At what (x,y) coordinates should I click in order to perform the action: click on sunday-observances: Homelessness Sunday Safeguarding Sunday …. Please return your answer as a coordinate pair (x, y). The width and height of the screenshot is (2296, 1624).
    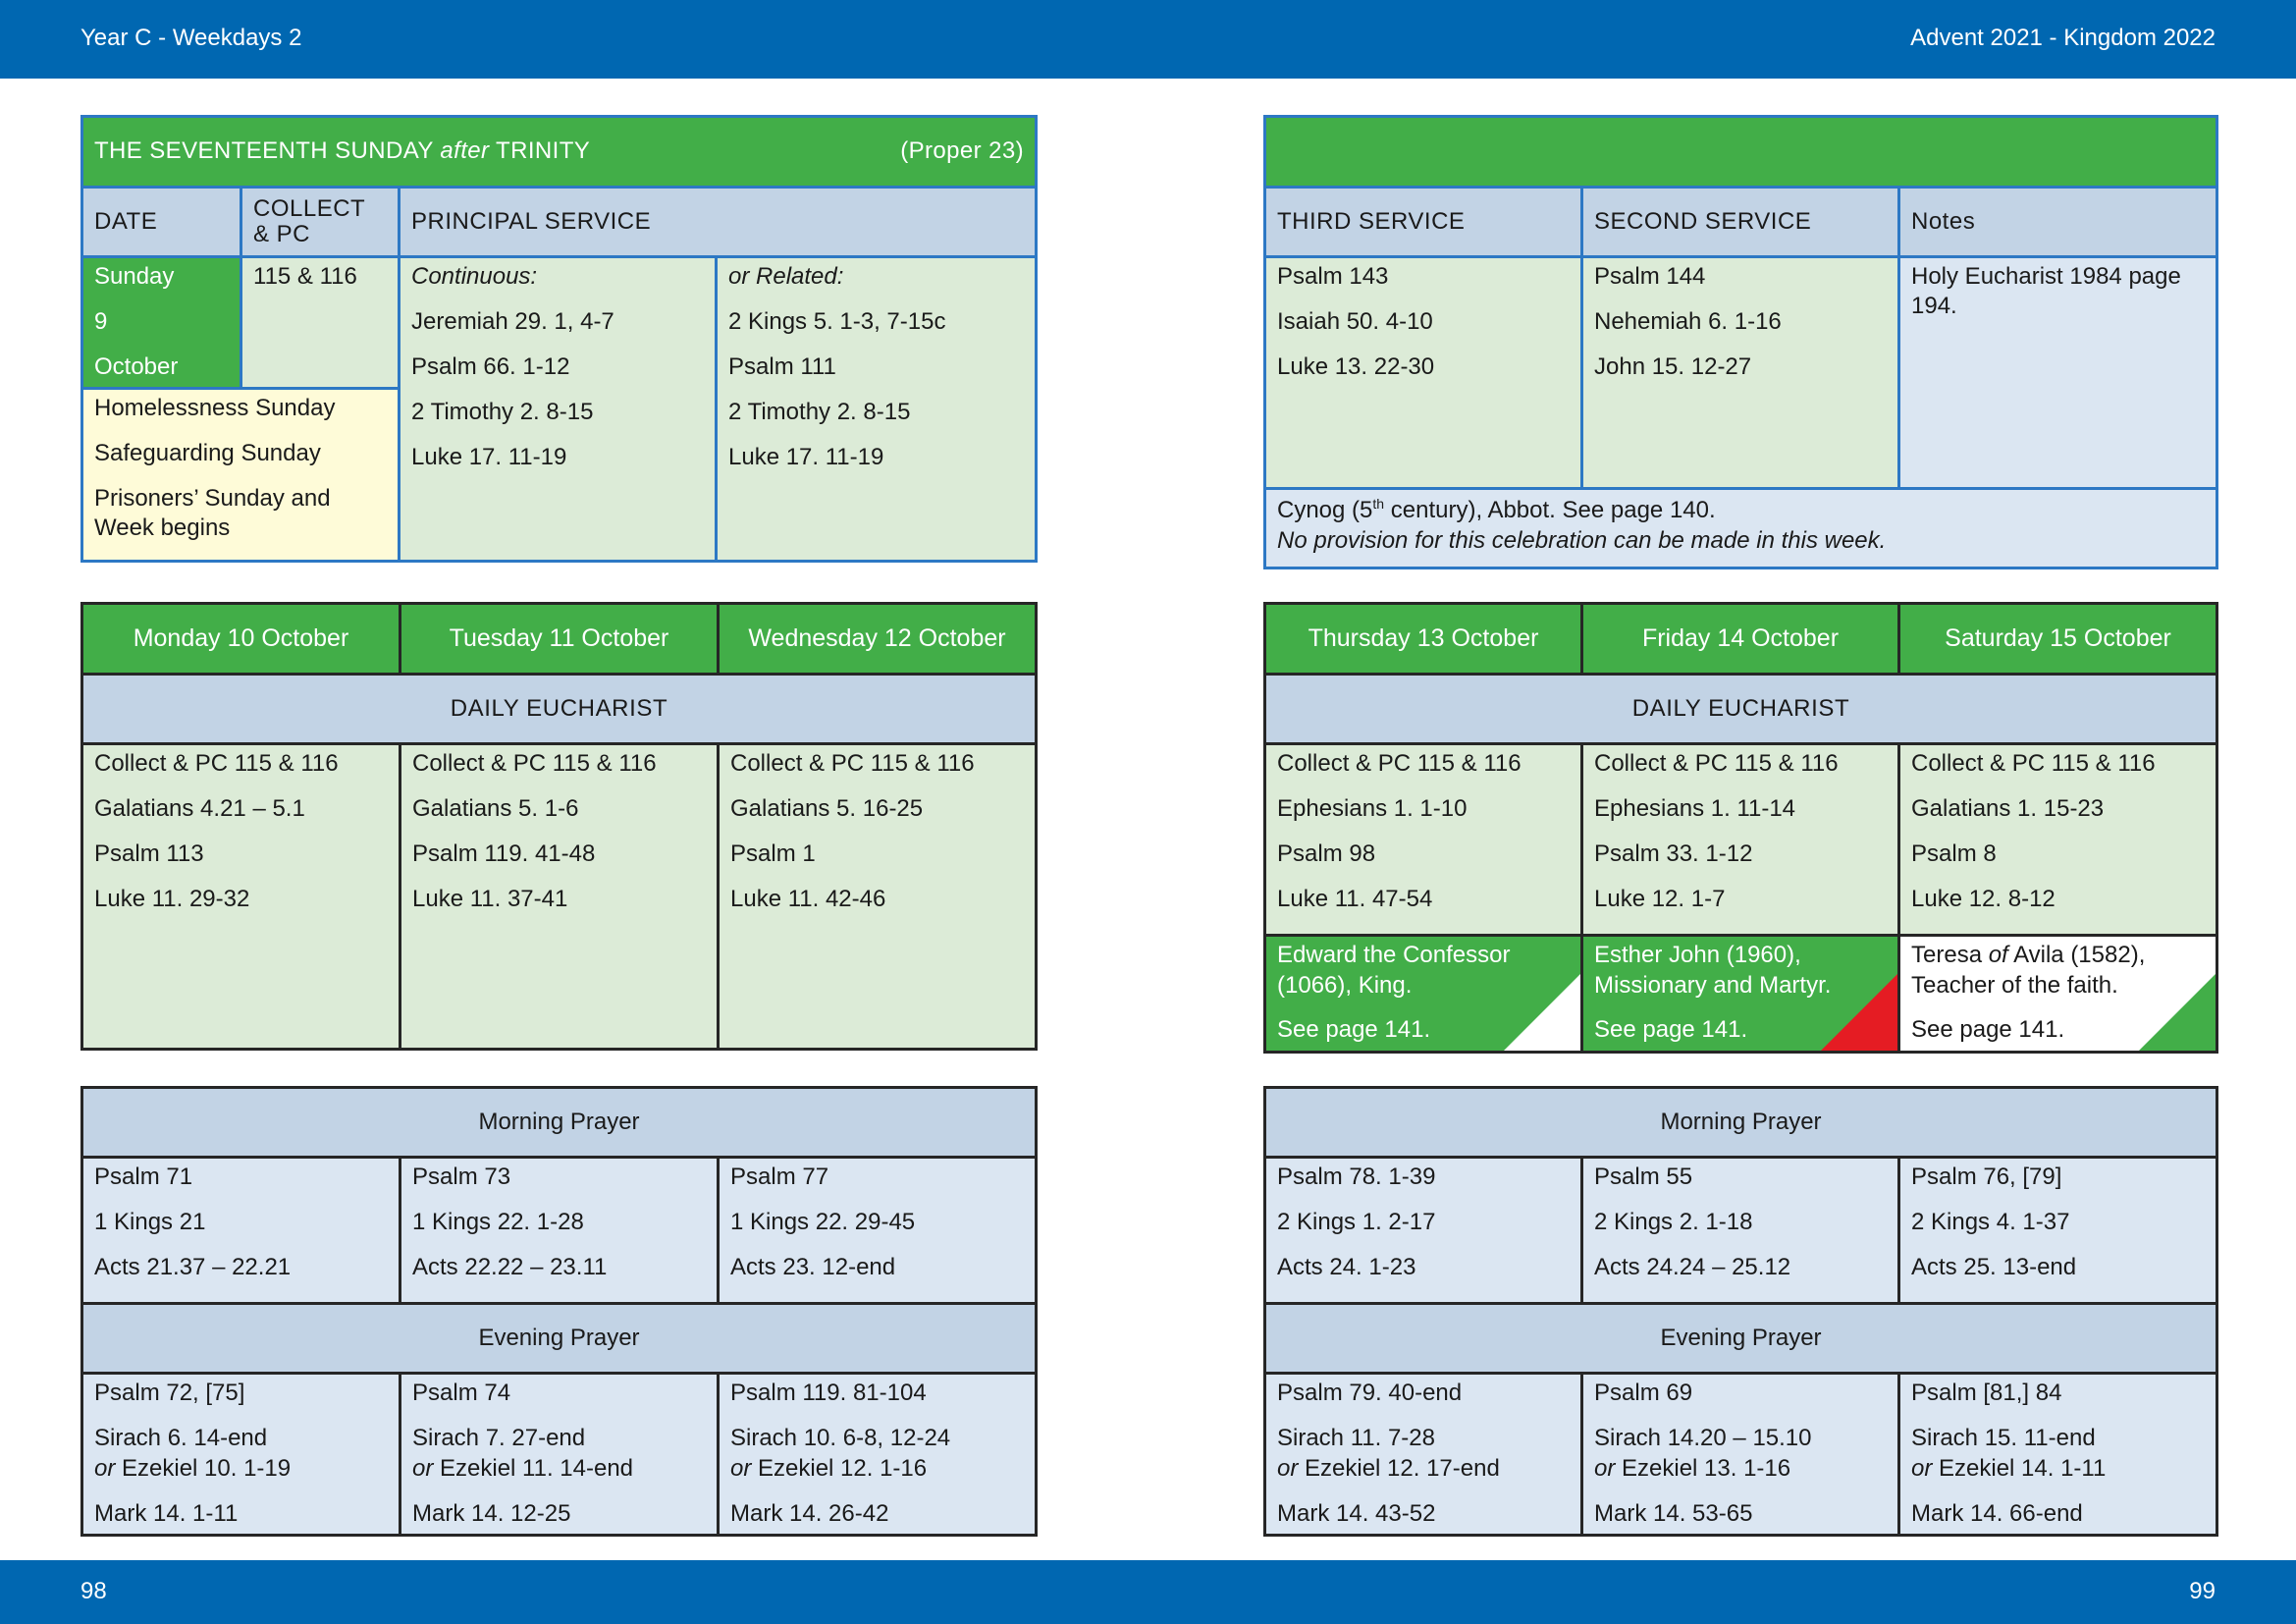
    Looking at the image, I should click on (240, 475).